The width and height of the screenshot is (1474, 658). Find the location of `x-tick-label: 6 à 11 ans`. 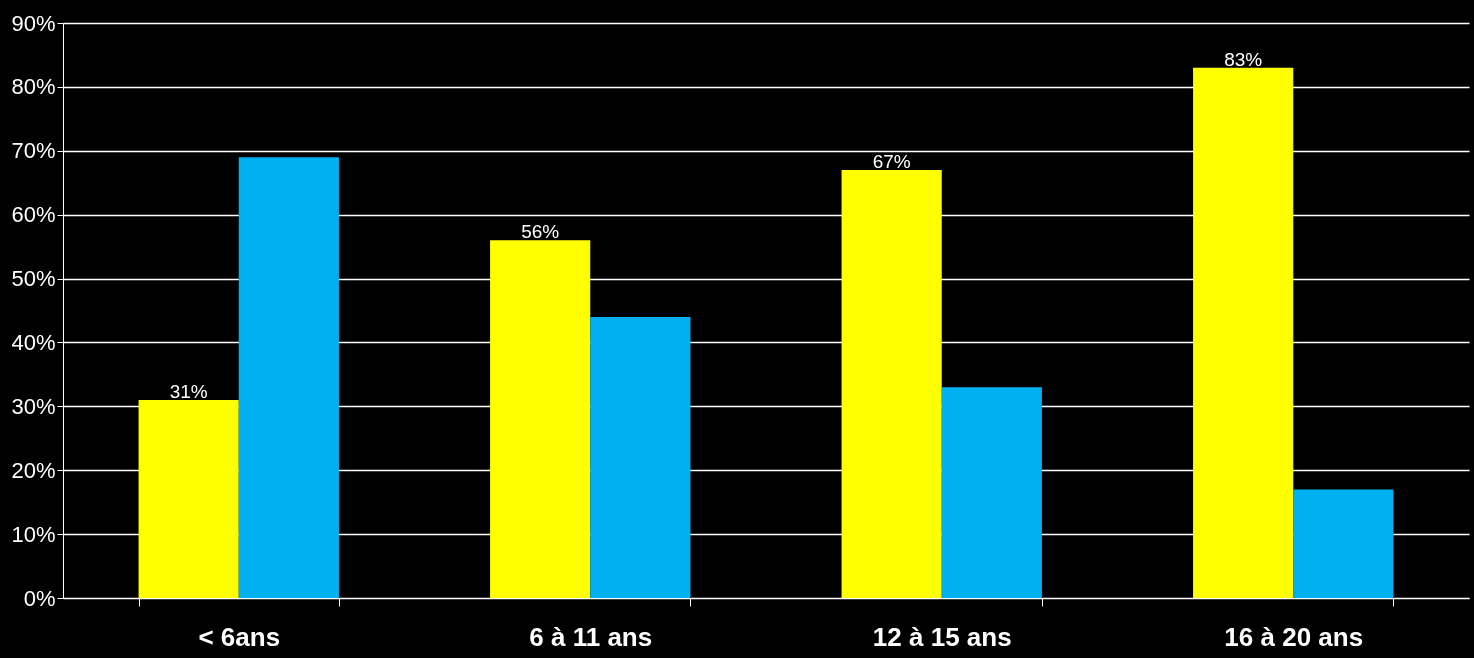

x-tick-label: 6 à 11 ans is located at coordinates (591, 636).